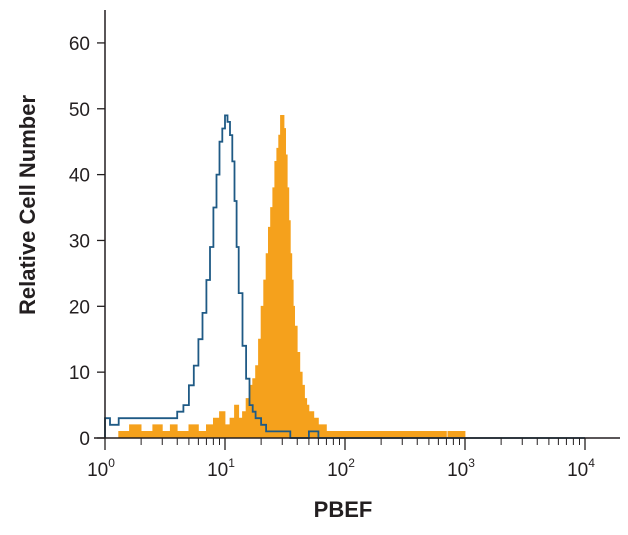  What do you see at coordinates (461, 468) in the screenshot?
I see `x-tick-label: 10³` at bounding box center [461, 468].